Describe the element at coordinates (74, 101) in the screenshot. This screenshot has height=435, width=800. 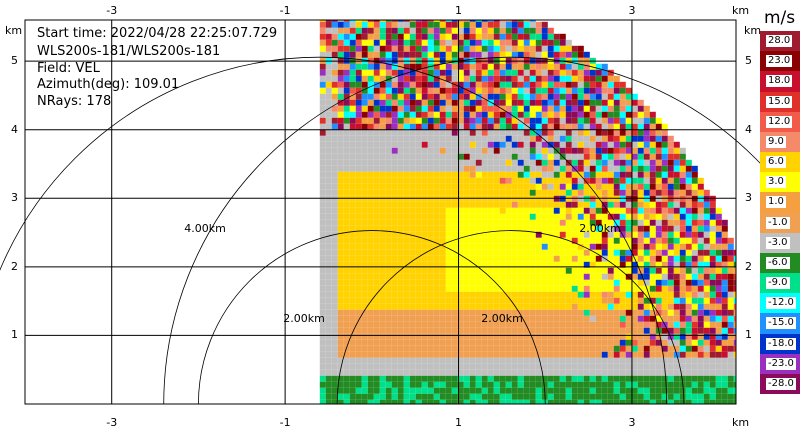
I see `nrays-text: NRays: 178` at that location.